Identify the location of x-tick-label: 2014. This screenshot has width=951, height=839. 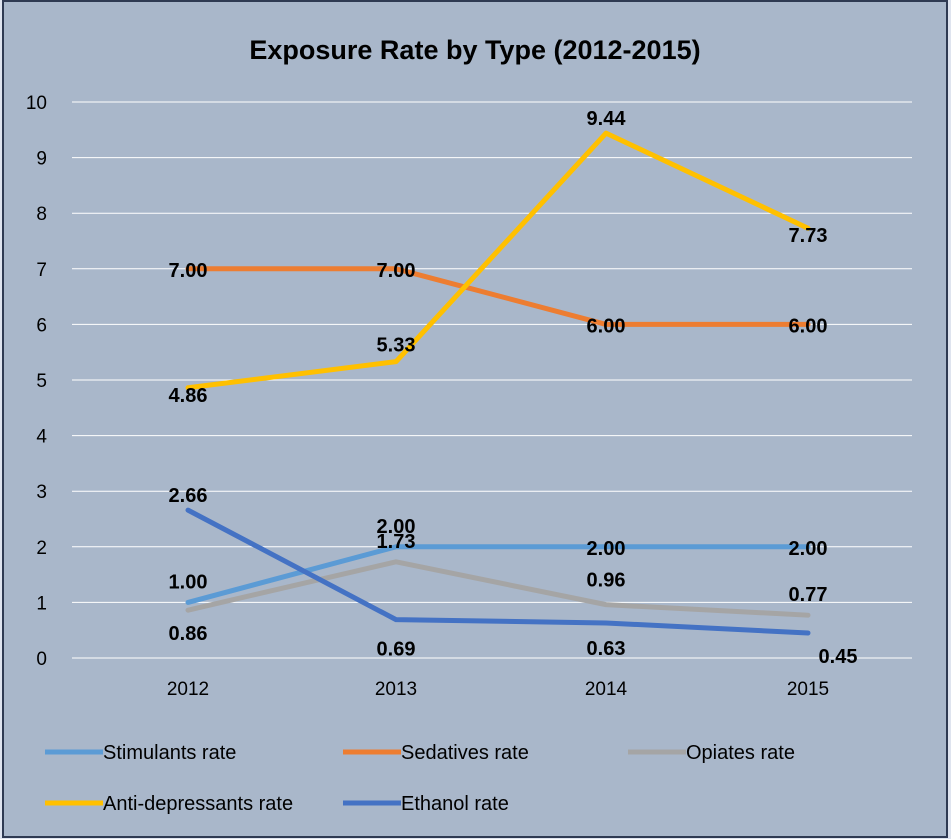
(606, 689).